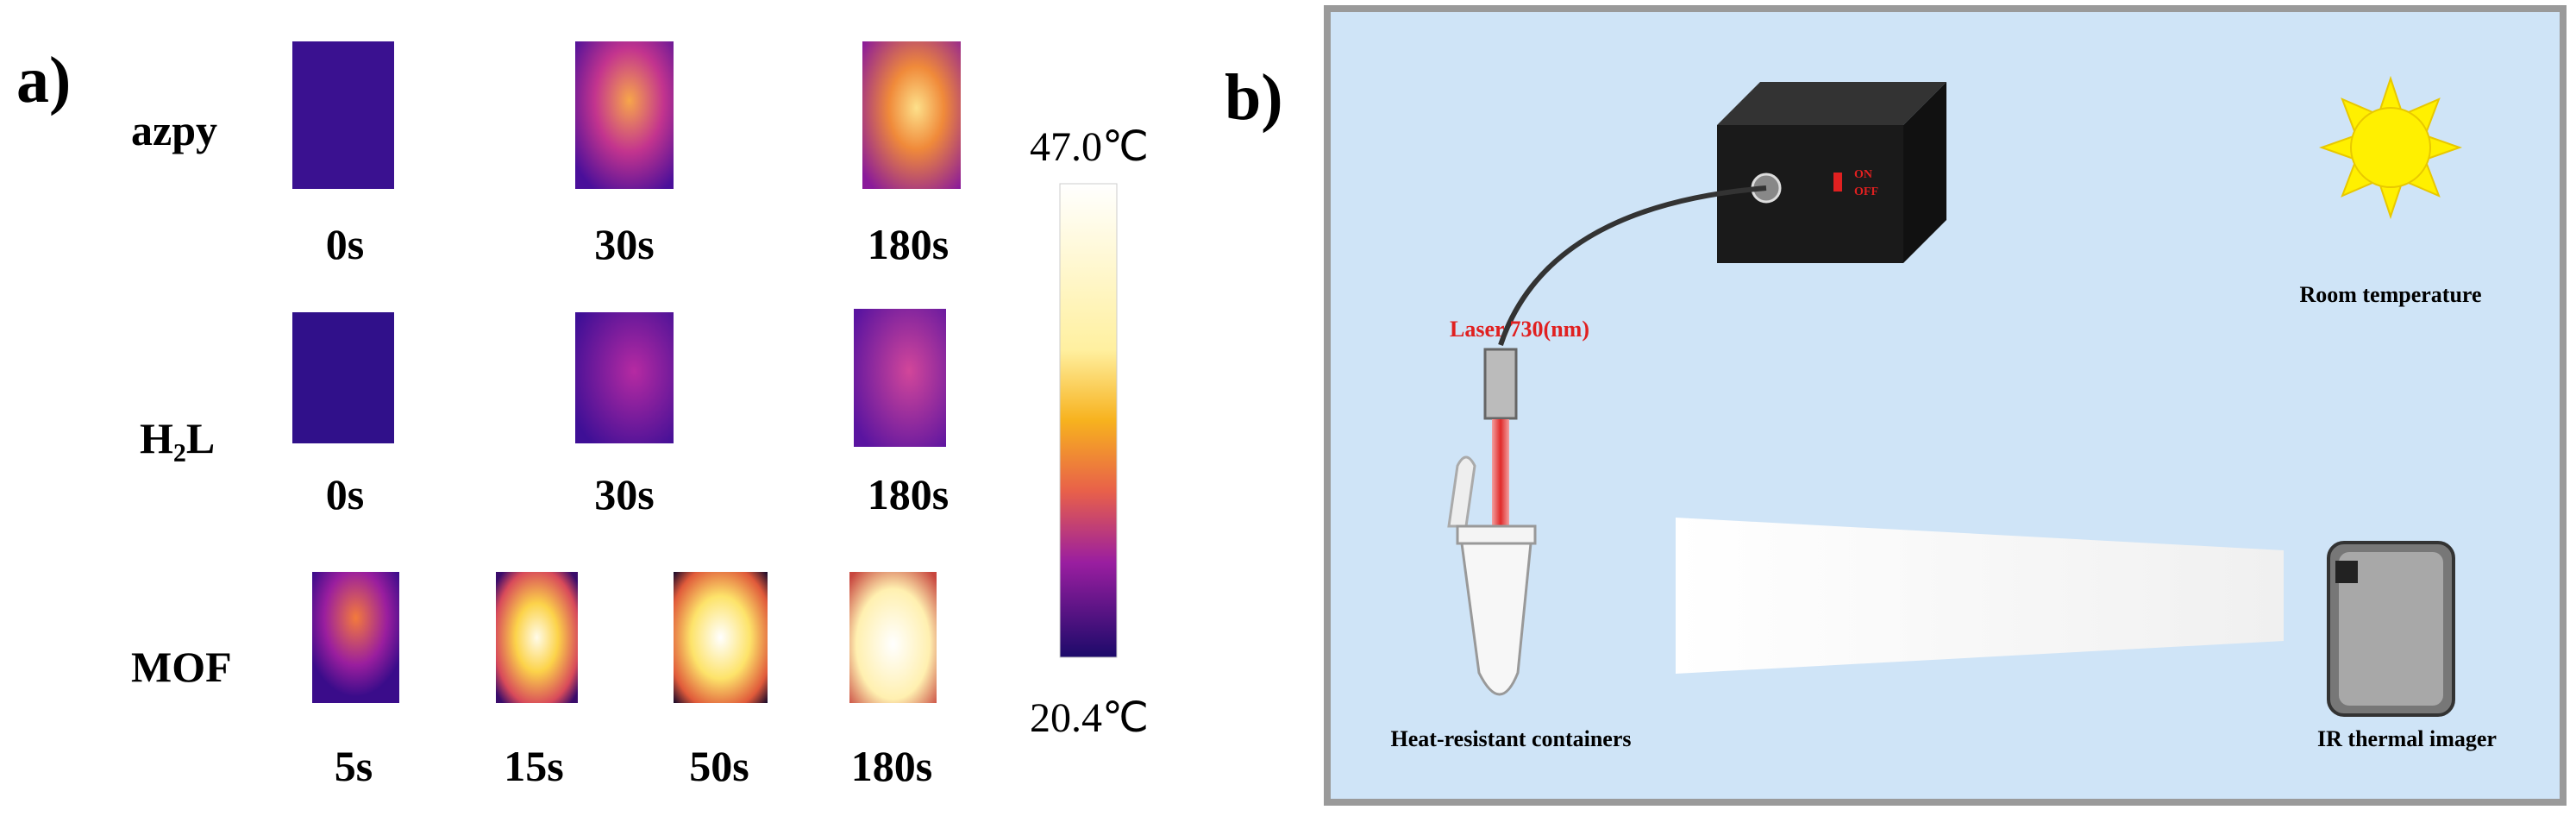  I want to click on panel-label: a), so click(43, 80).